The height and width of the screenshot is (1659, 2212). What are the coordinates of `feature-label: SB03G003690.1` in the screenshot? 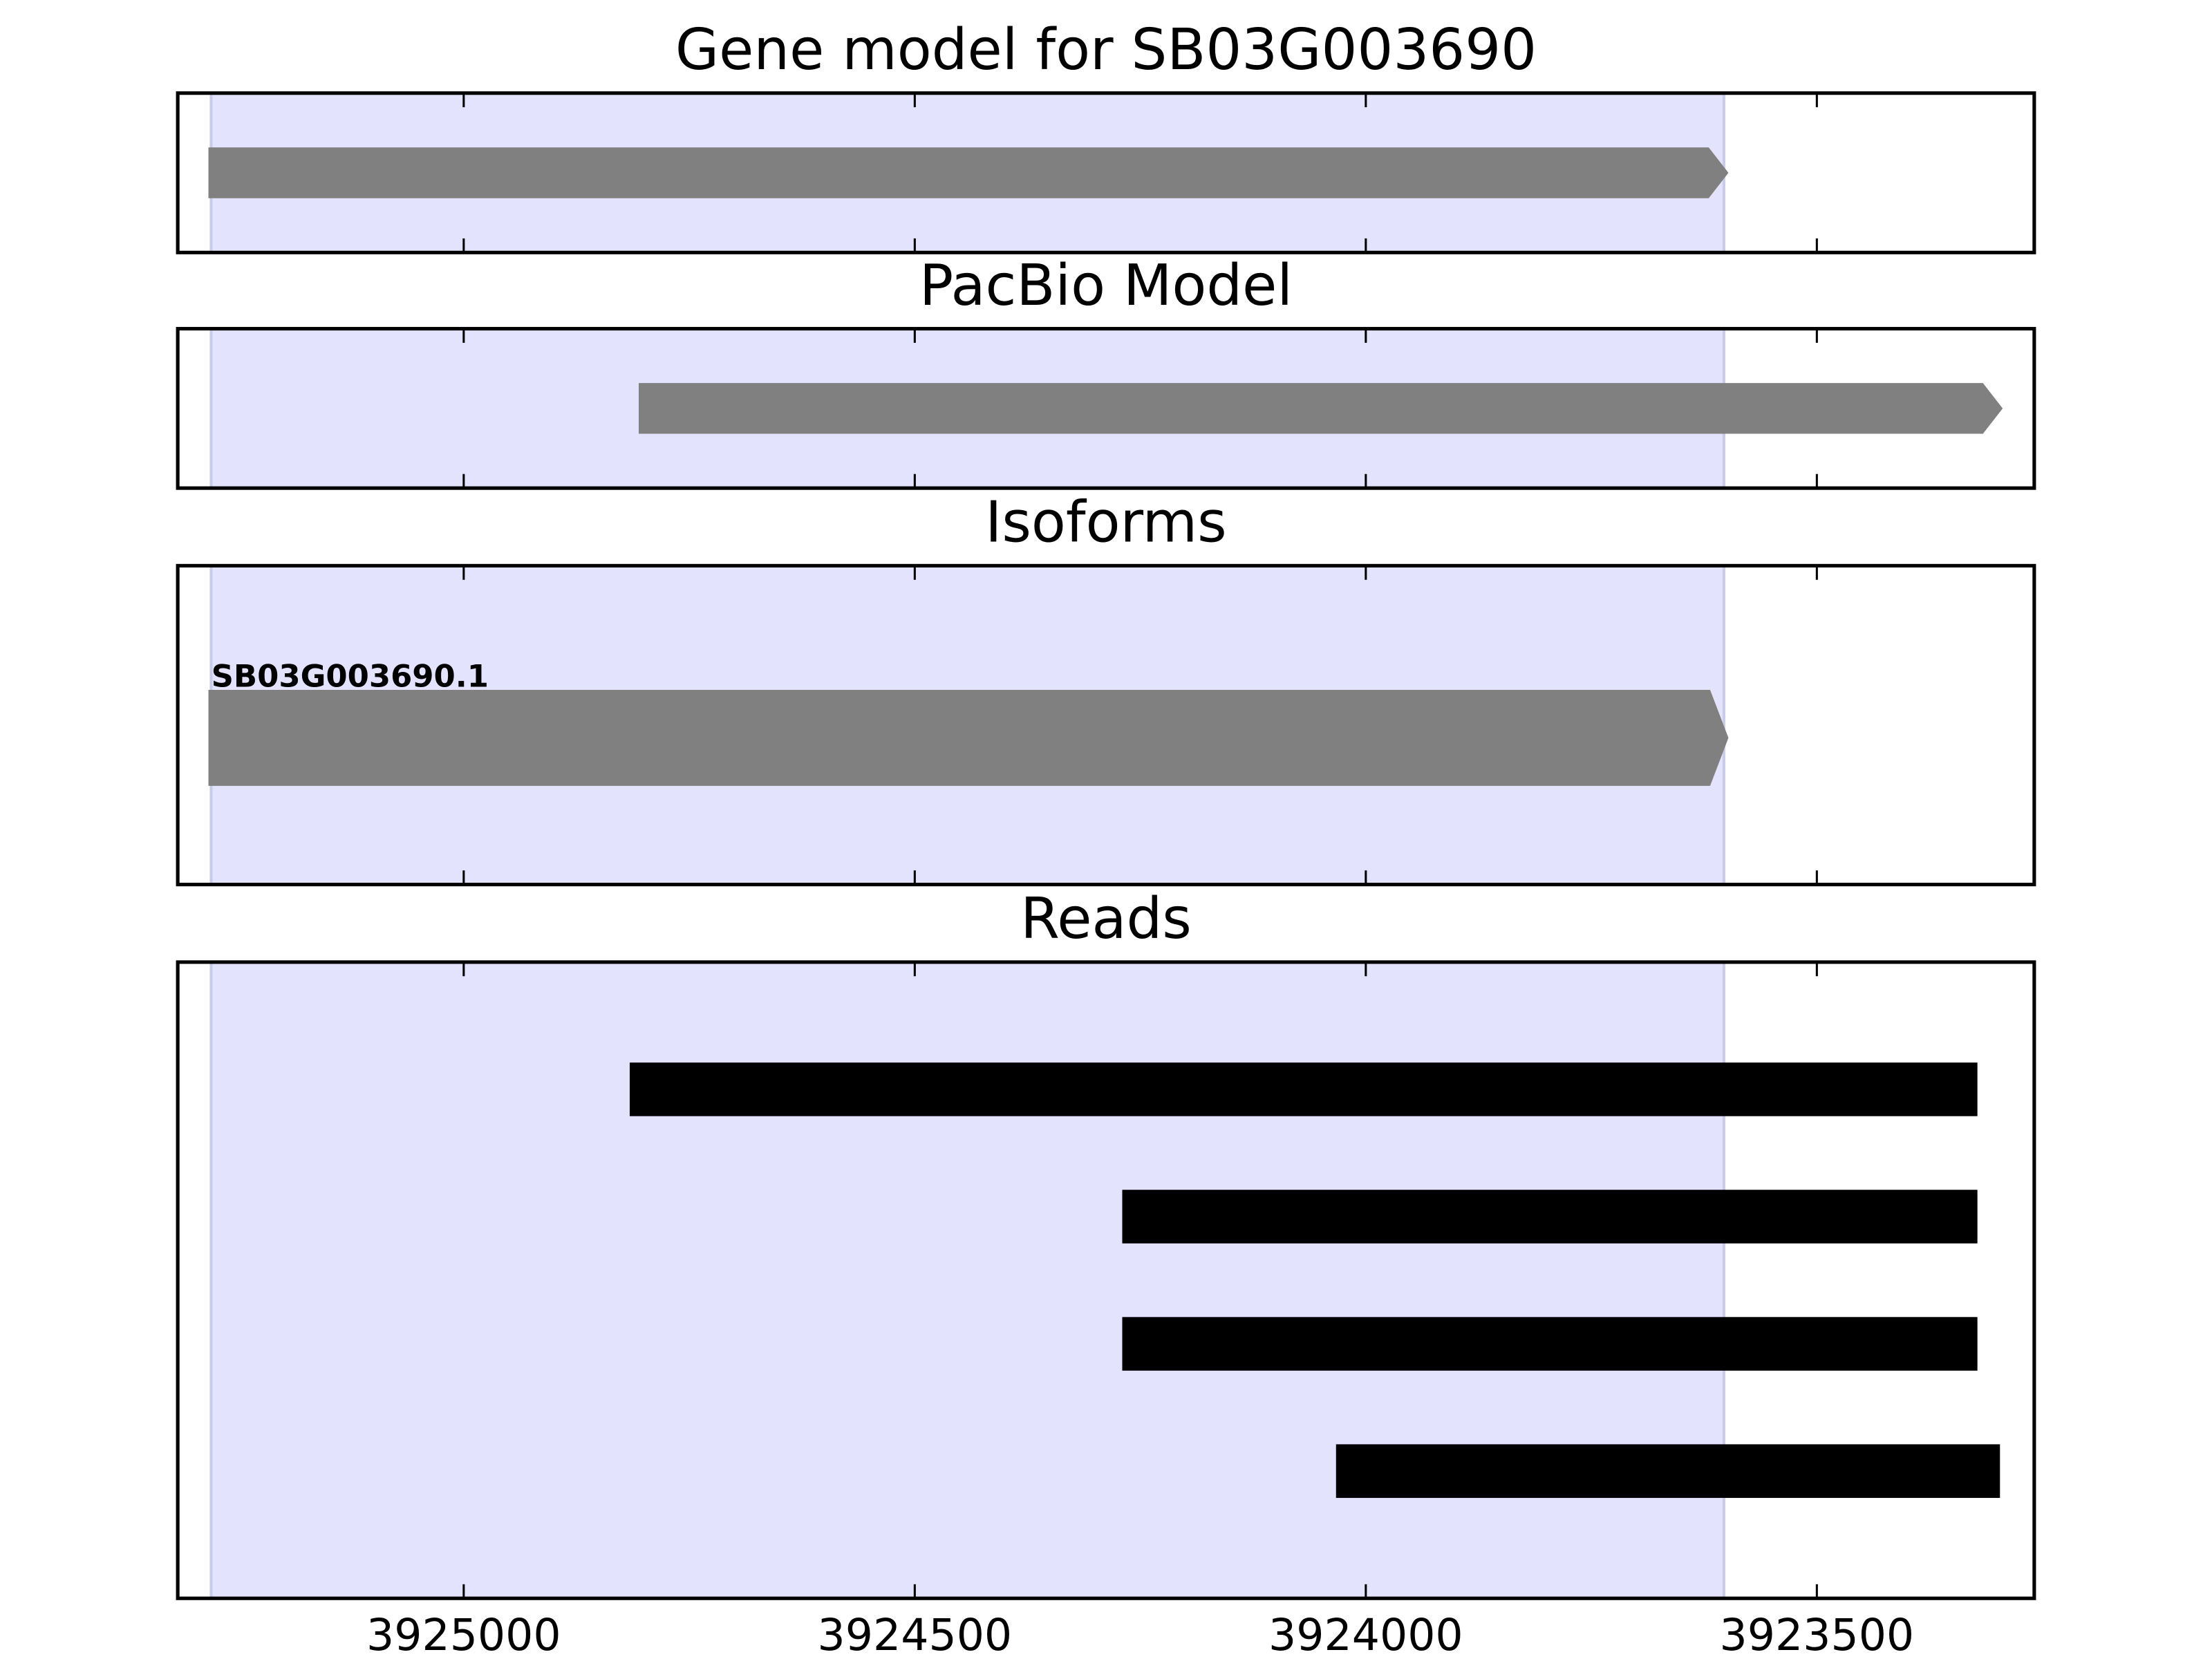 It's located at (350, 677).